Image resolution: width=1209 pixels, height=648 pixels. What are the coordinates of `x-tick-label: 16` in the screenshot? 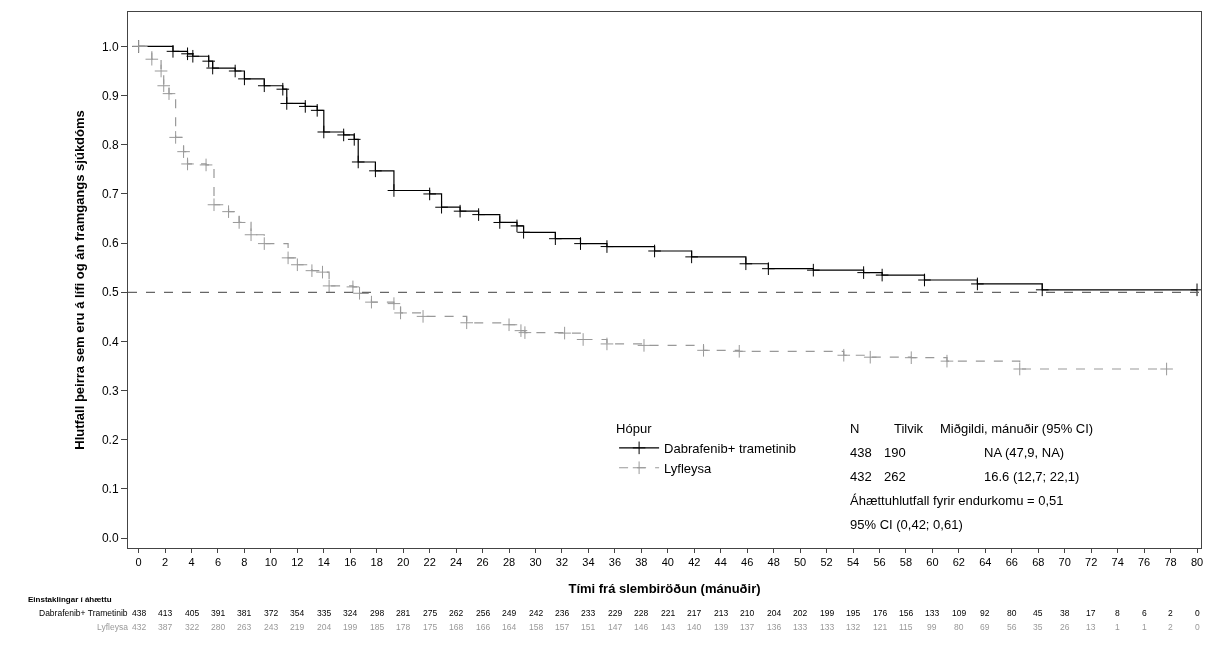 It's located at (350, 562).